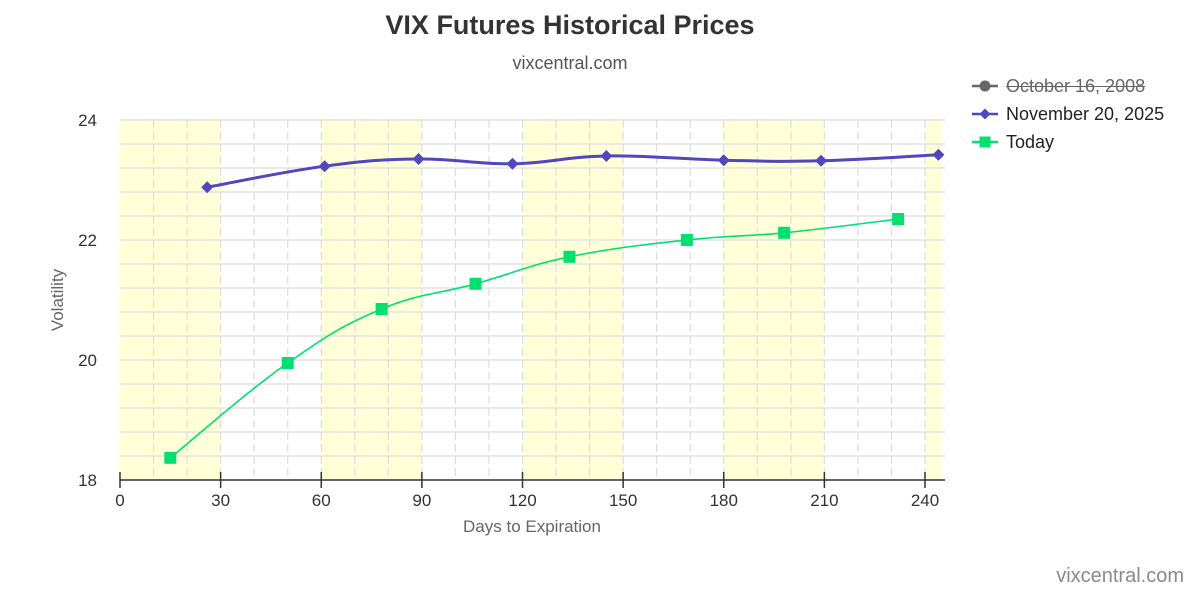 The height and width of the screenshot is (600, 1200). I want to click on legend-item-november-20-2025: November 20, 2025, so click(1067, 114).